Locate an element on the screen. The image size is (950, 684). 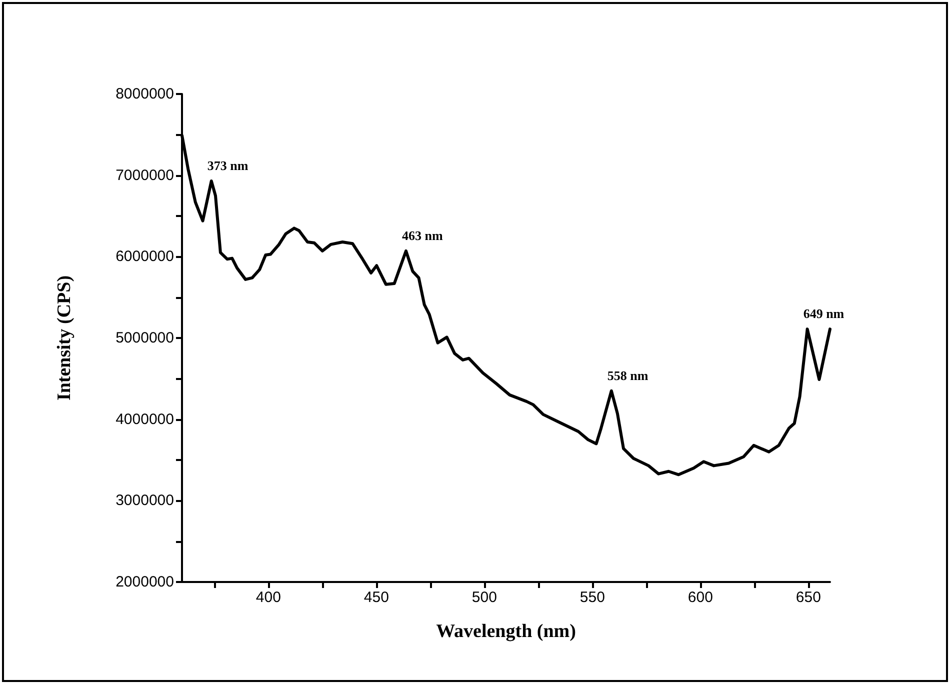
x-tick-label: 450 is located at coordinates (376, 597).